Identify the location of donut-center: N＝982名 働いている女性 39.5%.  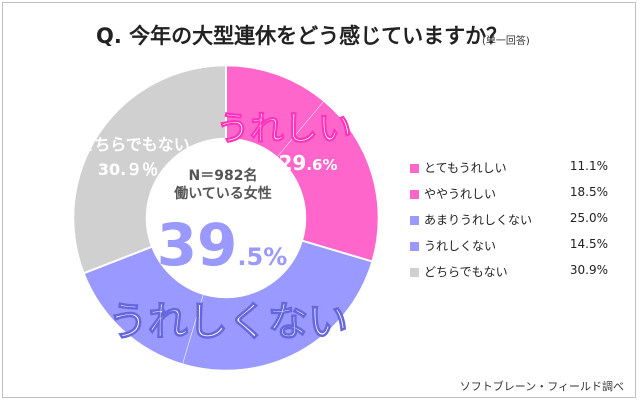
(222, 223).